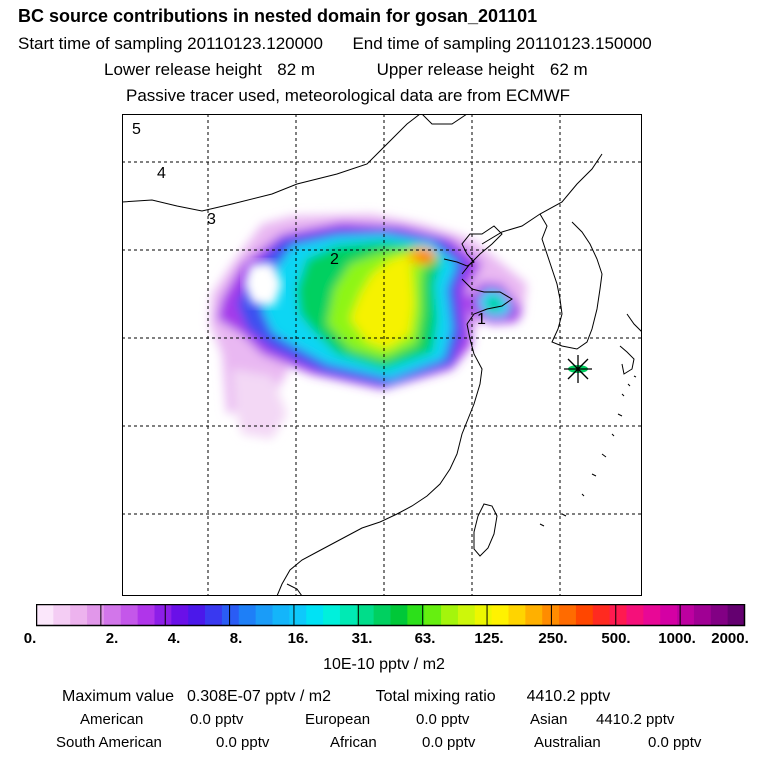 The width and height of the screenshot is (768, 768). I want to click on coast-east-china, so click(379, 459).